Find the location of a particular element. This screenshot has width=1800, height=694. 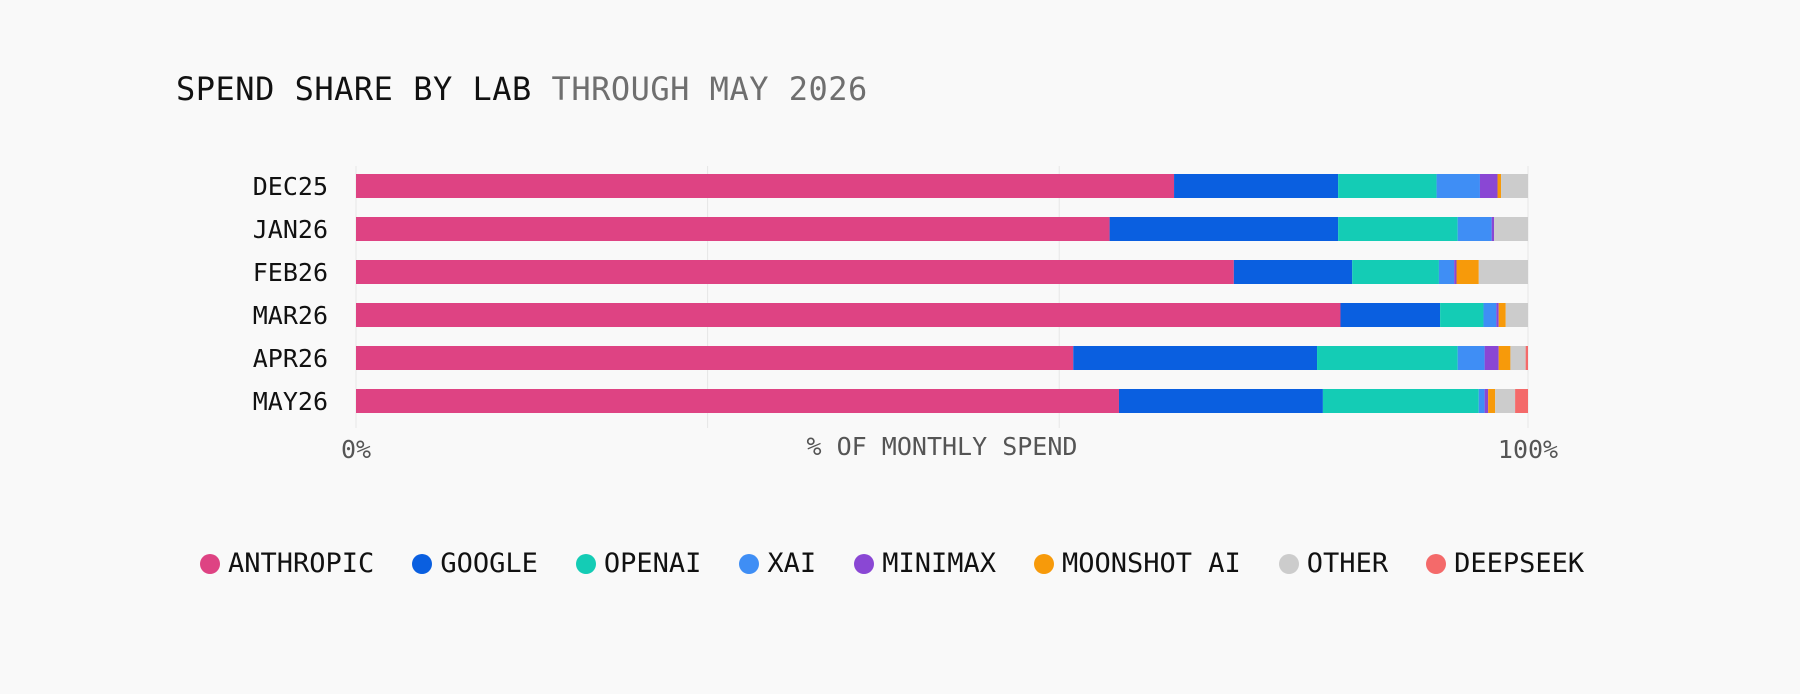

legend-item: XAI is located at coordinates (777, 563).